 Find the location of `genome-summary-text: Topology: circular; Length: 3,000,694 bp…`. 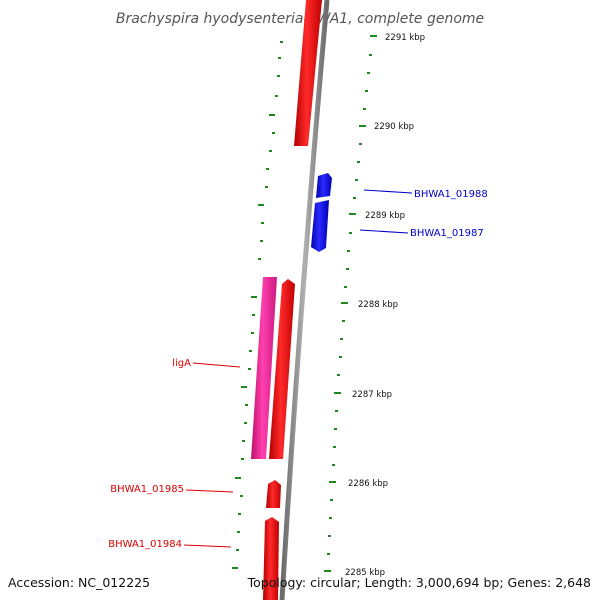

genome-summary-text: Topology: circular; Length: 3,000,694 bp… is located at coordinates (419, 582).